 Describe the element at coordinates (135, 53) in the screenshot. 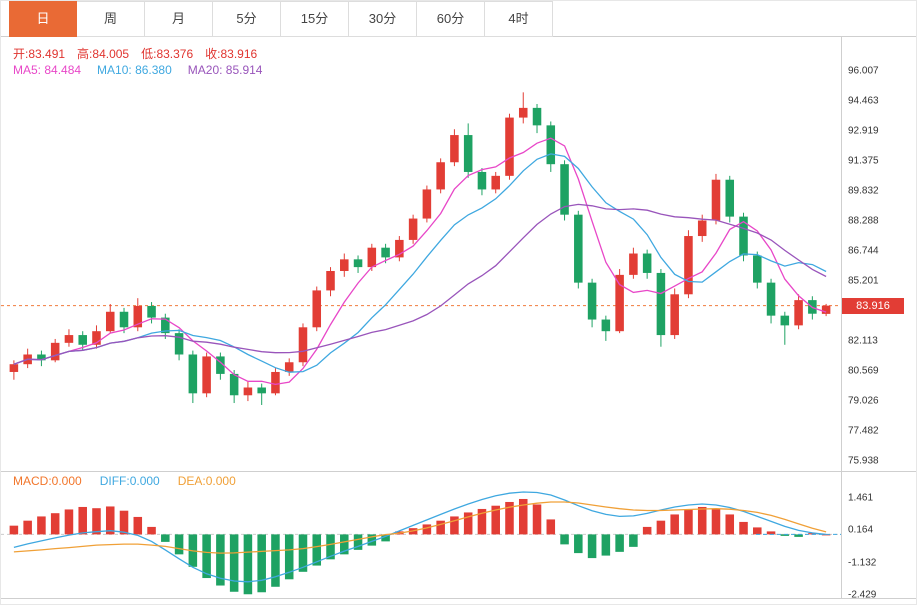

I see `ohlc-readout: 开:83.491 高:84.005 低:83.376 收:83.916` at that location.